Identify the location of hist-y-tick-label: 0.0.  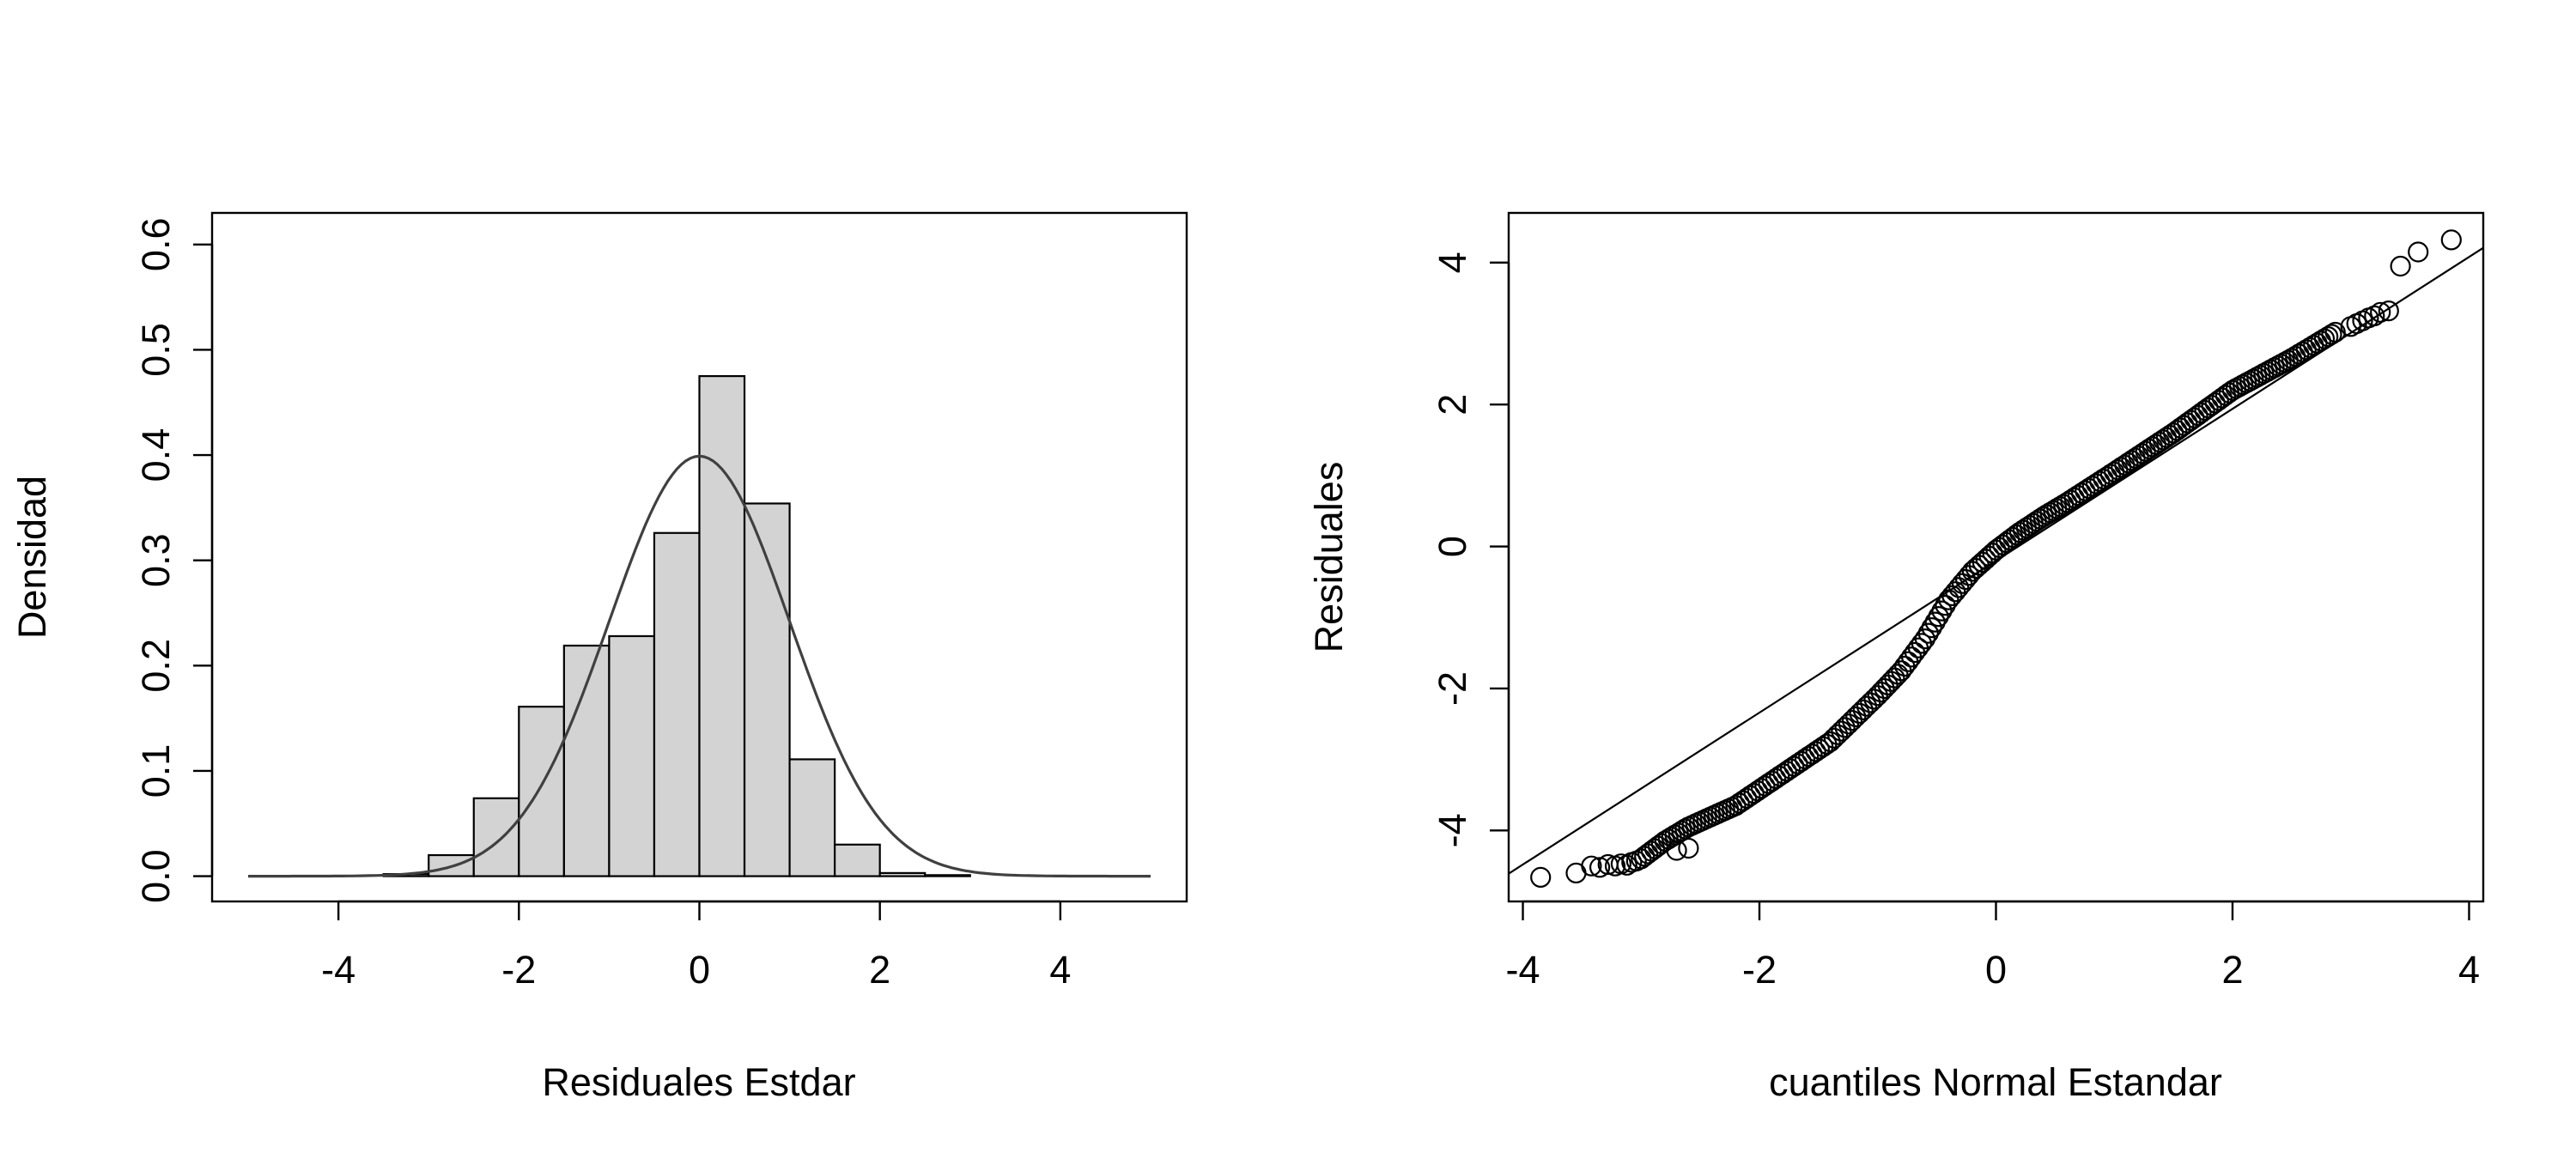
(156, 876).